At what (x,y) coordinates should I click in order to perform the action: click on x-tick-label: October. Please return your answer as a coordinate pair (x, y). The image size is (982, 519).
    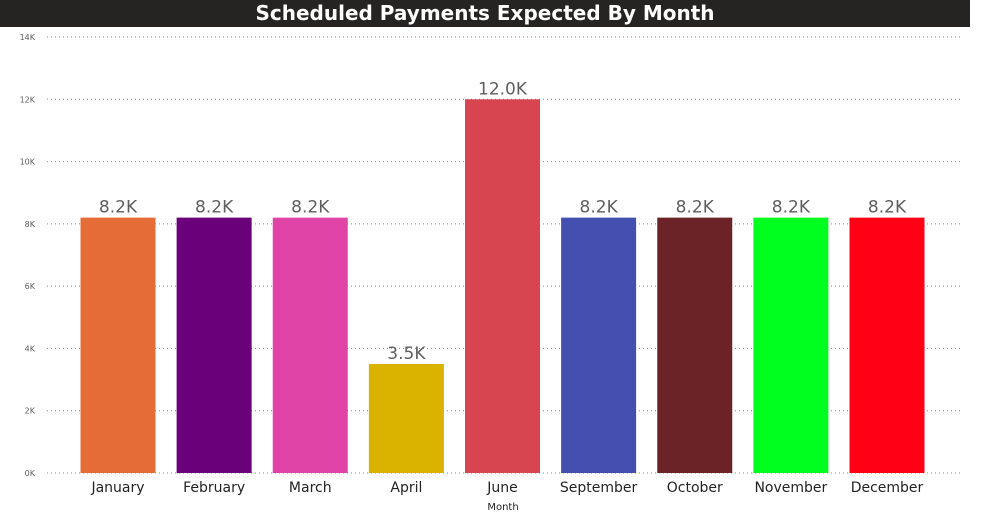
    Looking at the image, I should click on (695, 488).